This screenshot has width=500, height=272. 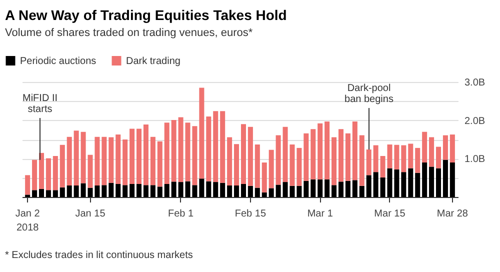 What do you see at coordinates (320, 214) in the screenshot?
I see `x-tick-label: Mar 1` at bounding box center [320, 214].